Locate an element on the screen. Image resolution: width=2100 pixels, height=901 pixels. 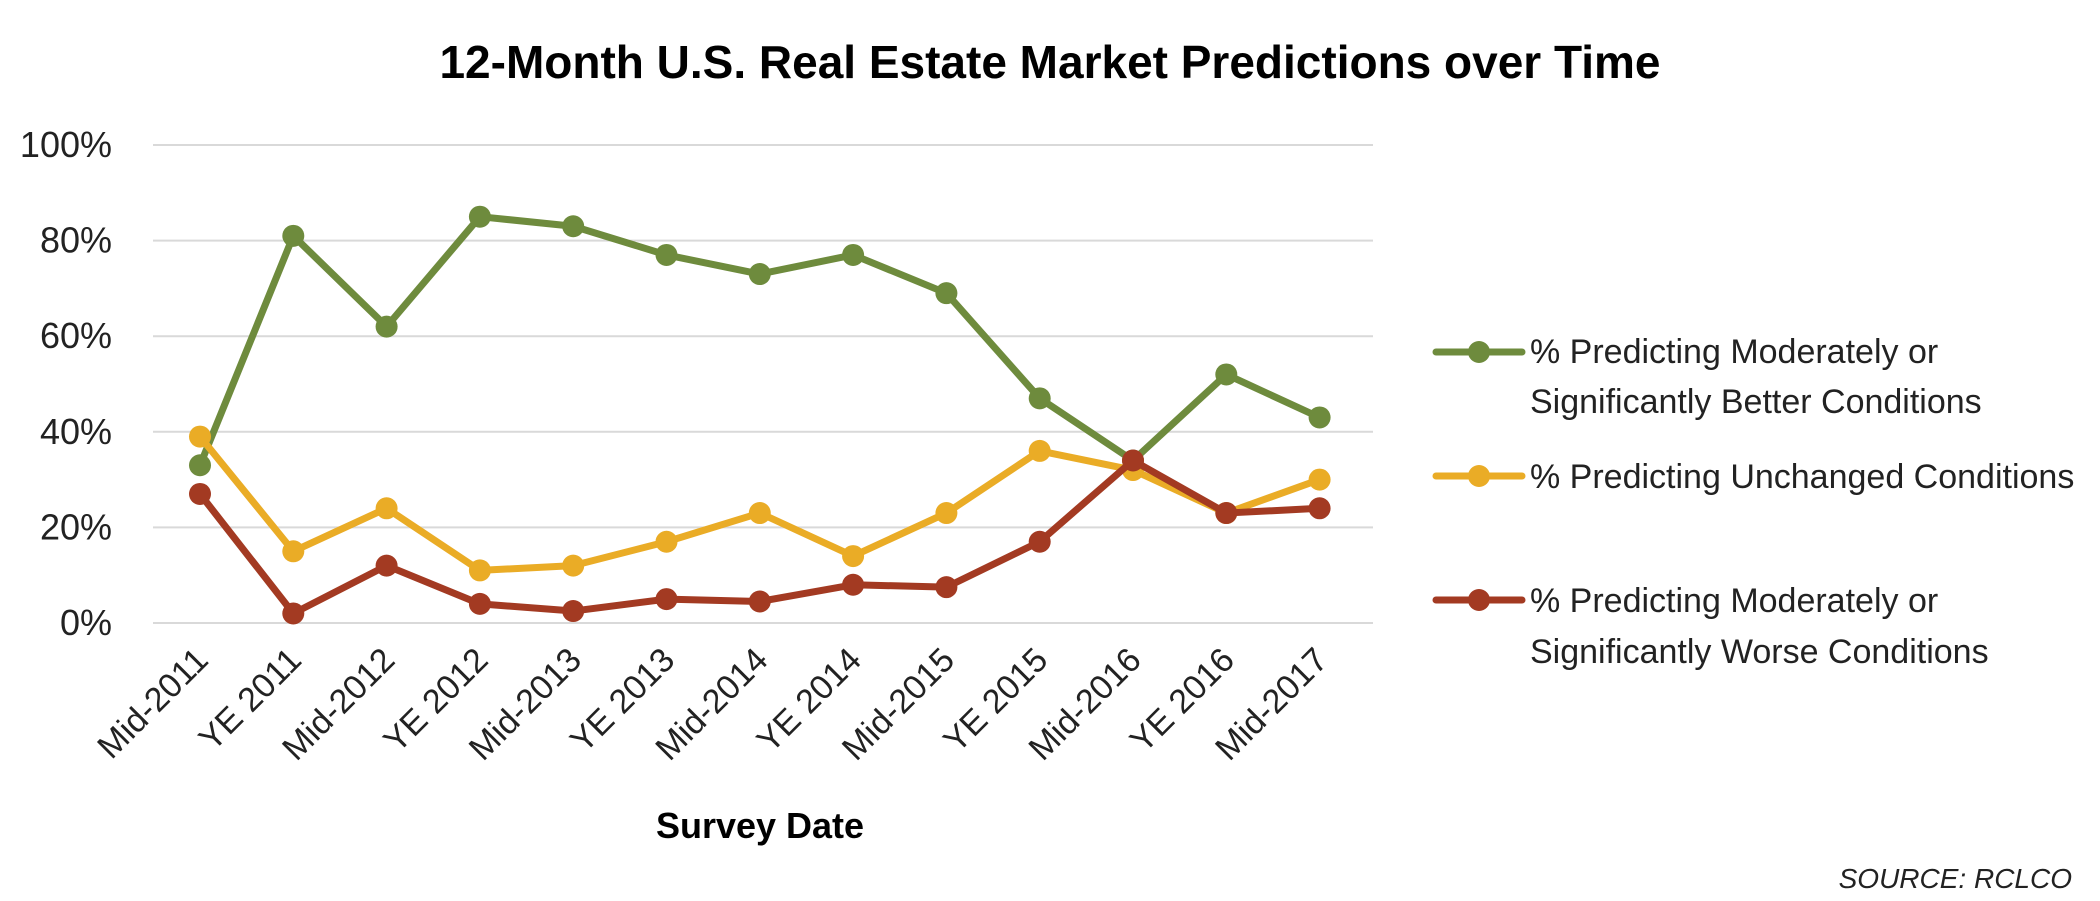
y-tick-label: 100% is located at coordinates (66, 144).